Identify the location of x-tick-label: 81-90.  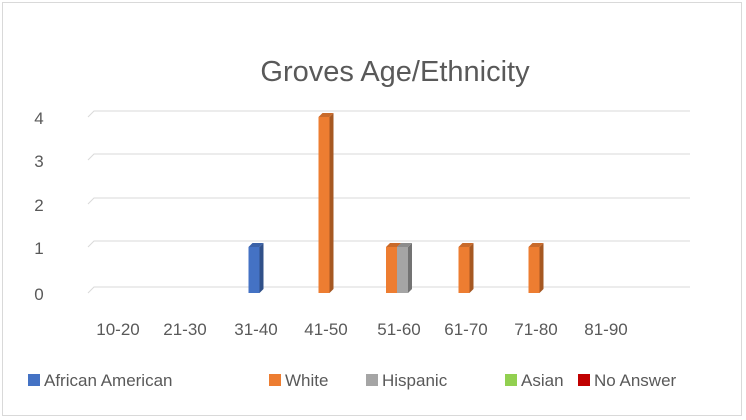
(605, 329).